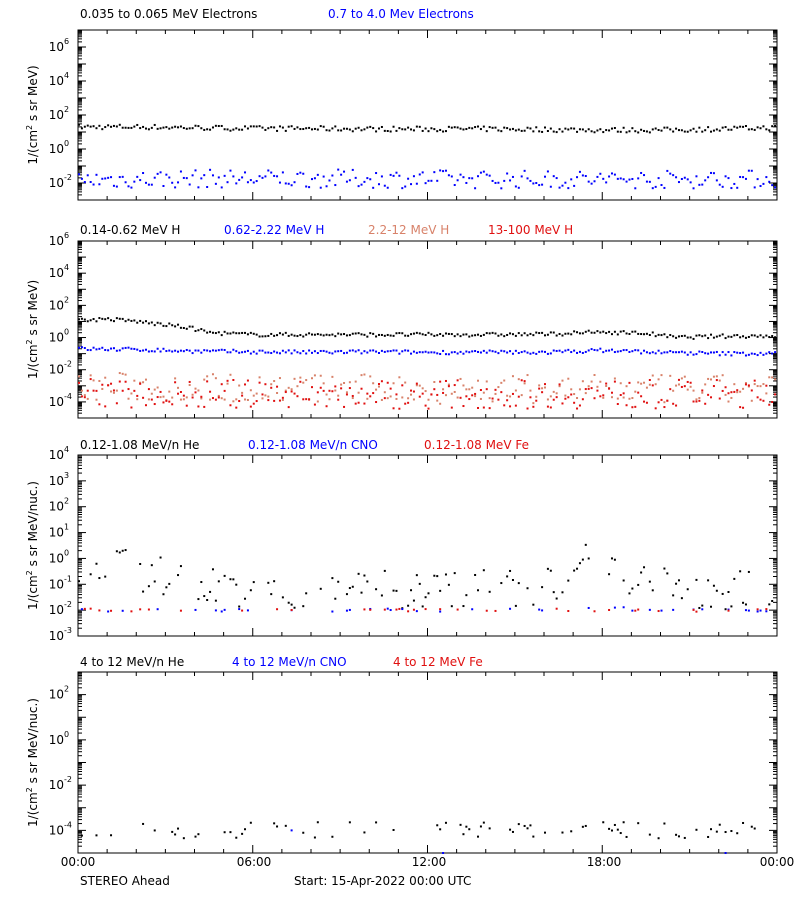  I want to click on y-tick-label-exponent: 2, so click(66, 299).